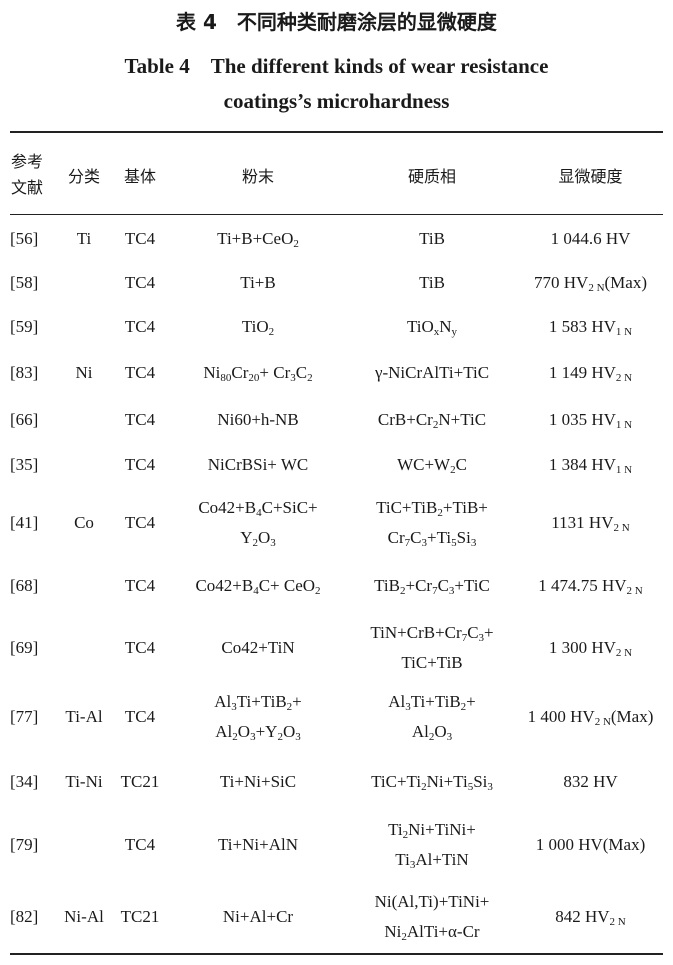 The height and width of the screenshot is (965, 673). I want to click on ref-cell: [69], so click(24, 647).